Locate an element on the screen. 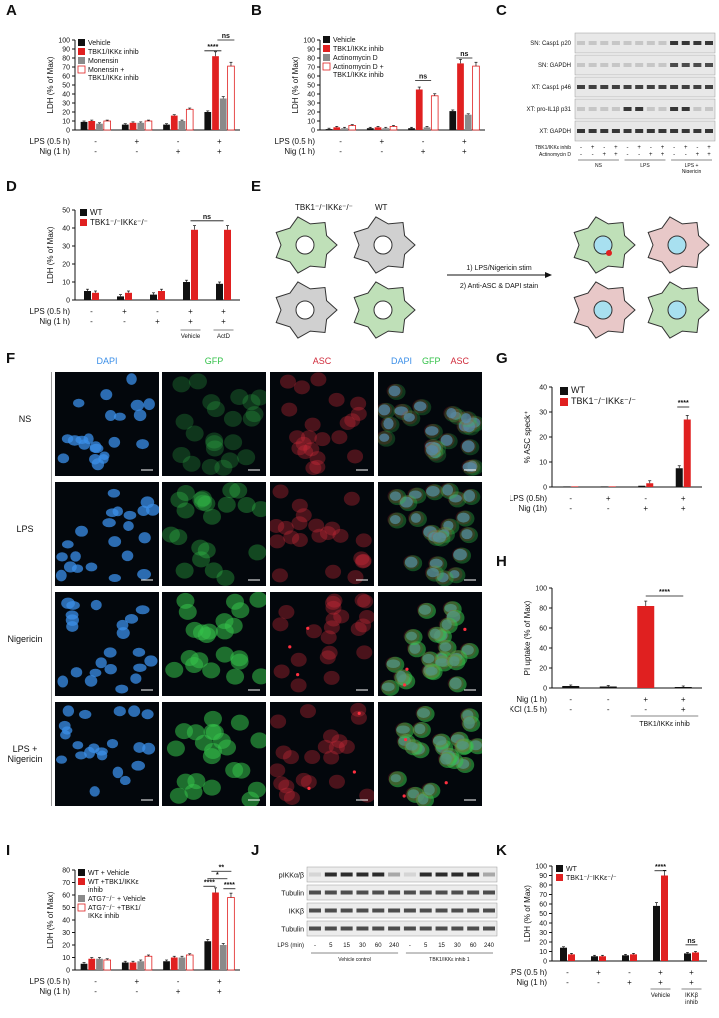 Image resolution: width=719 pixels, height=1018 pixels. group-label: LPS is located at coordinates (645, 166).